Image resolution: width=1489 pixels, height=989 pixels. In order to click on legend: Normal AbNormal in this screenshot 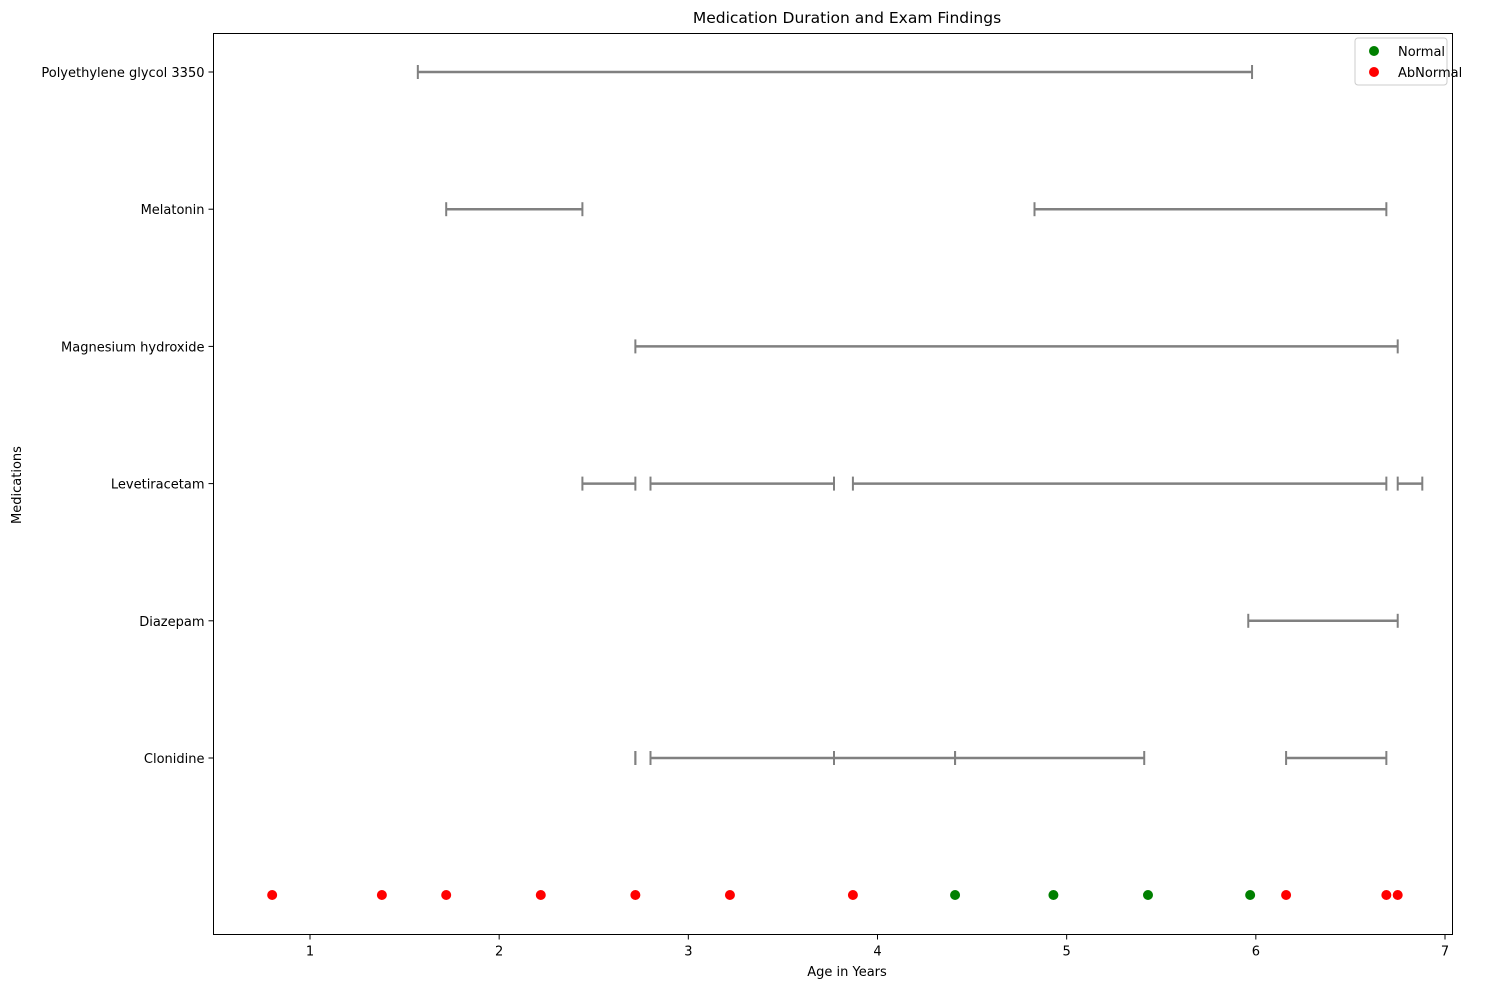, I will do `click(1408, 61)`.